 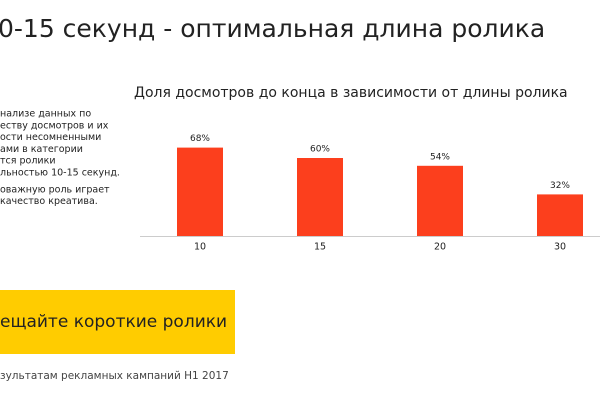 What do you see at coordinates (54, 125) in the screenshot?
I see `body-text: еству досмотров и их` at bounding box center [54, 125].